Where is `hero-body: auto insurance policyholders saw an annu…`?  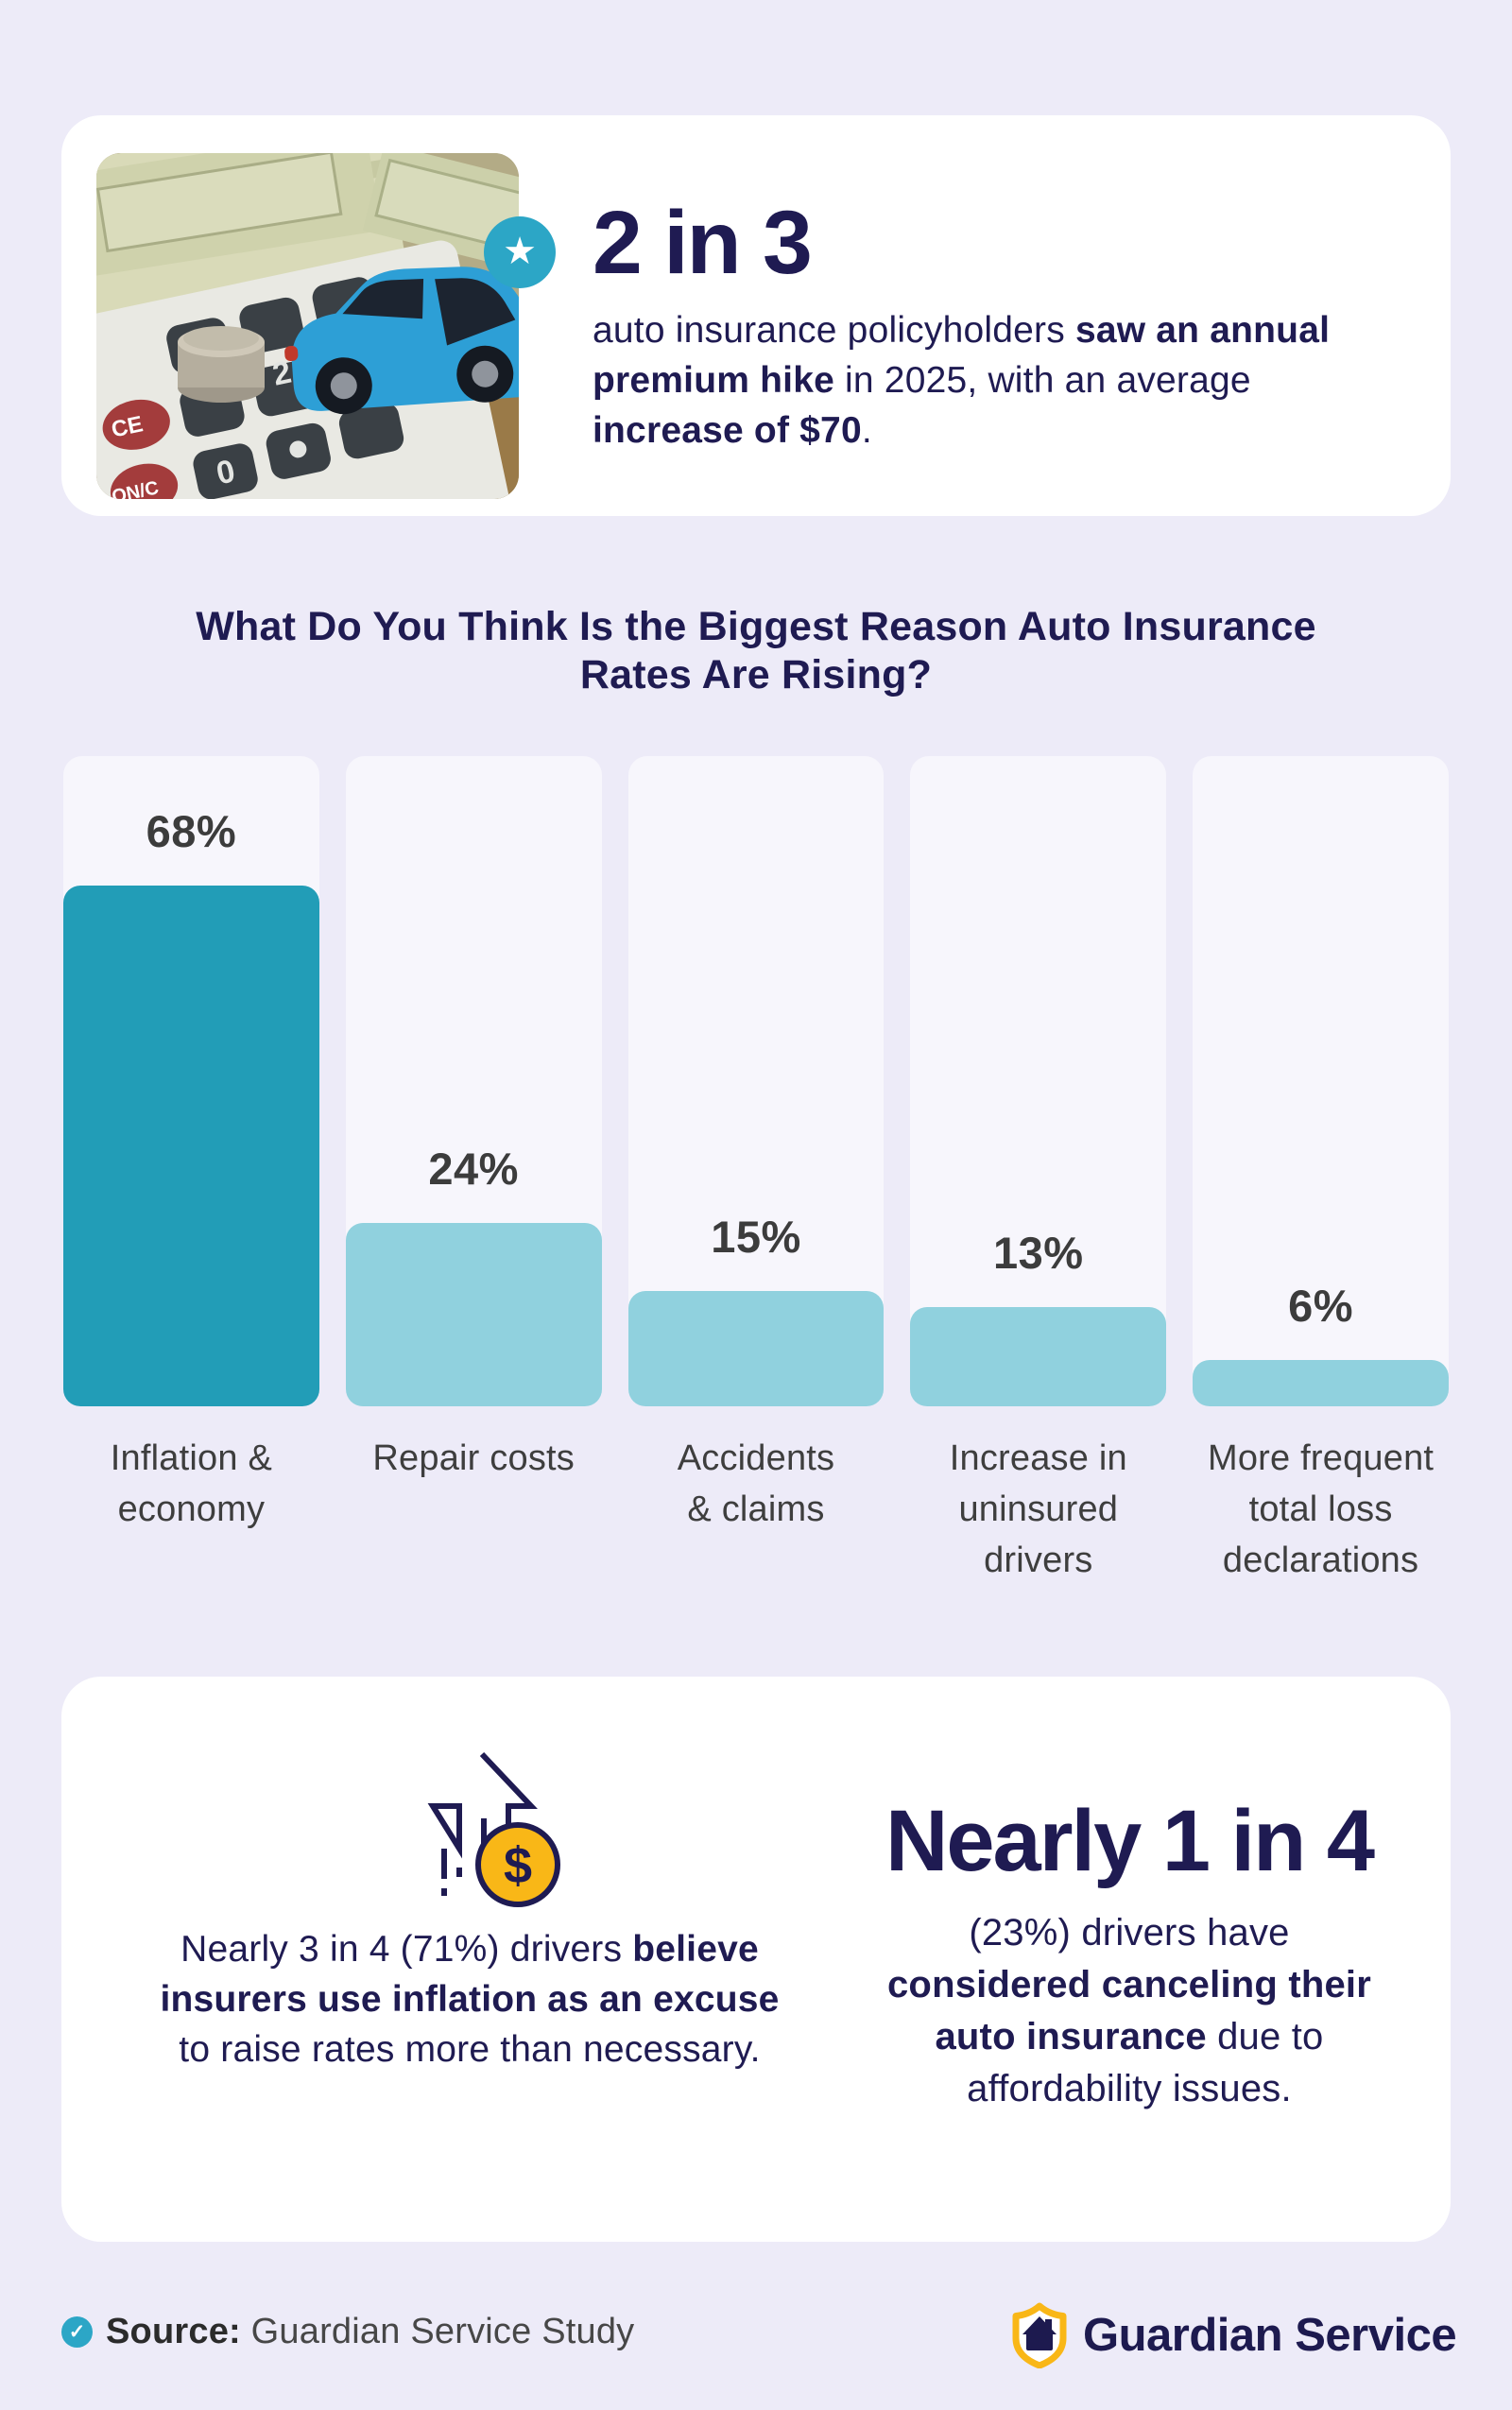
hero-body: auto insurance policyholders saw an annu… is located at coordinates (985, 380).